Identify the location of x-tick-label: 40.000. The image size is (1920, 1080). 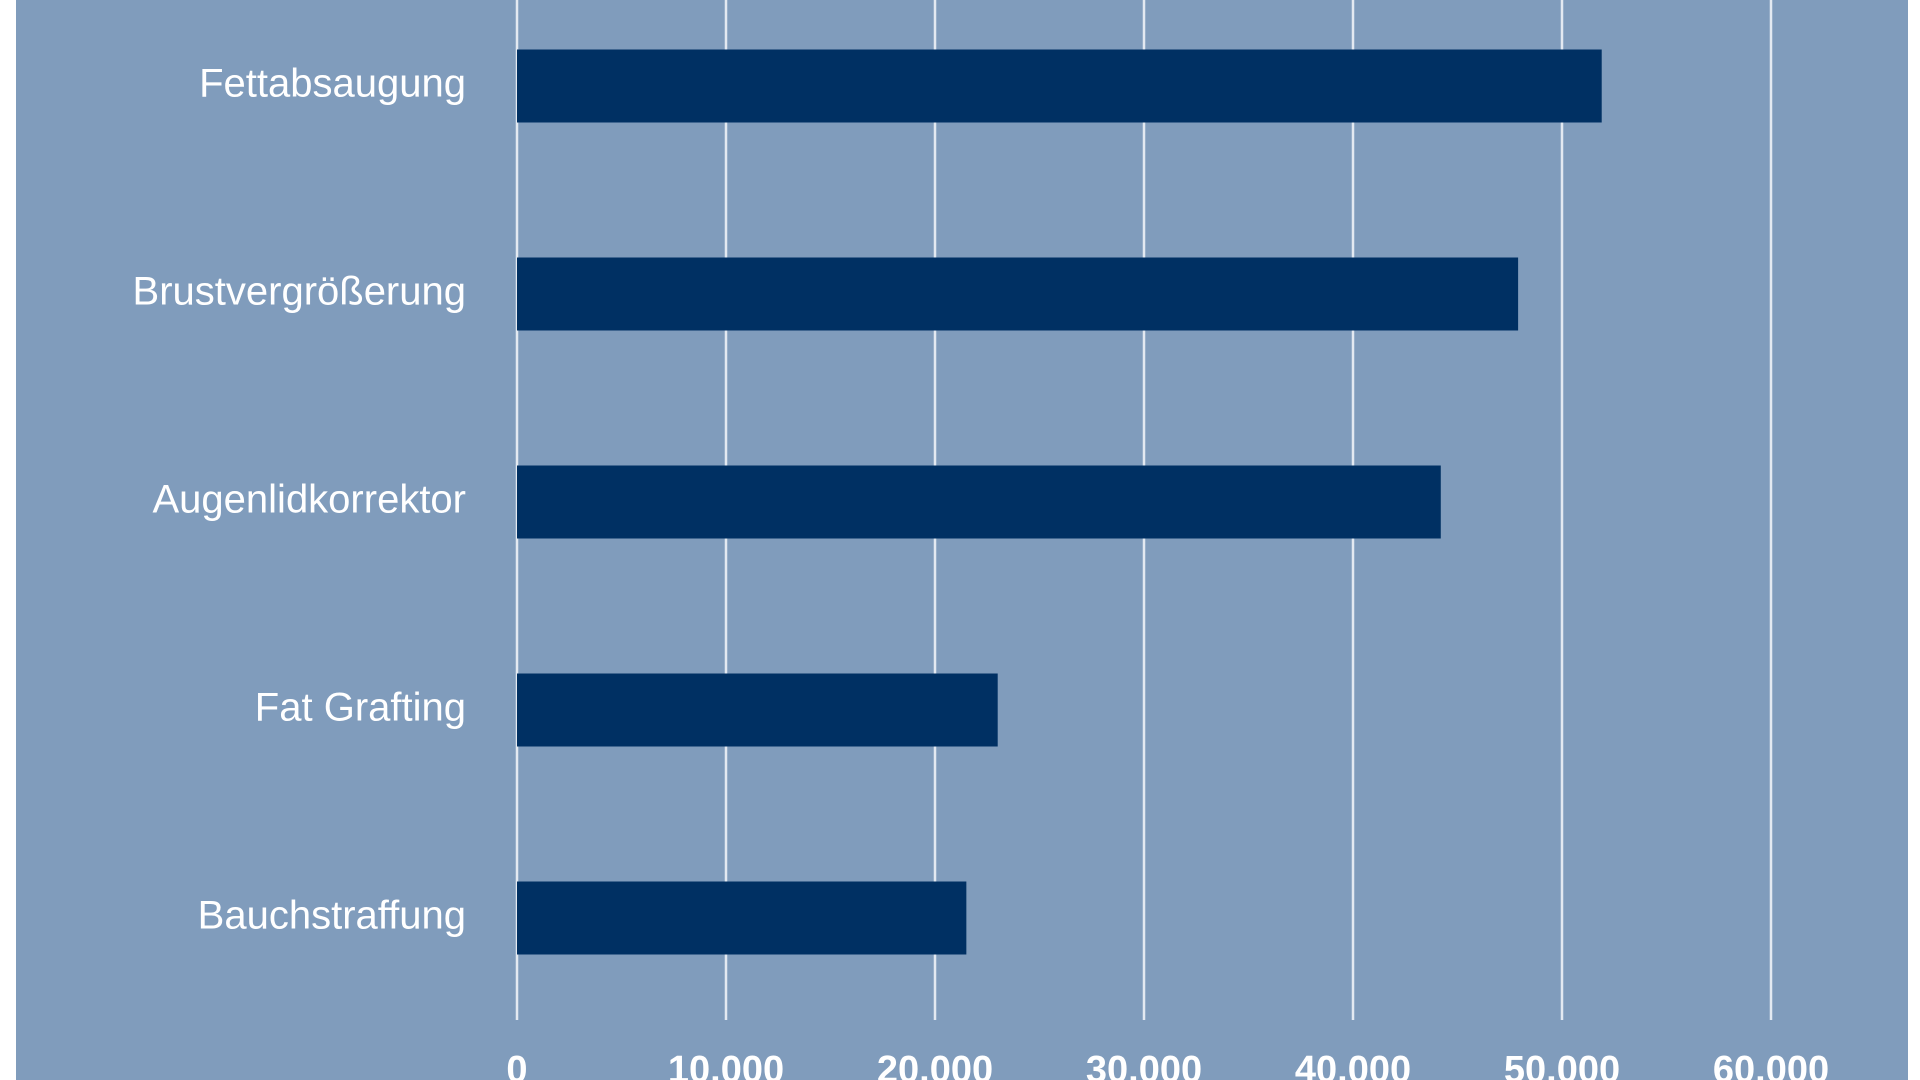
(1353, 1064).